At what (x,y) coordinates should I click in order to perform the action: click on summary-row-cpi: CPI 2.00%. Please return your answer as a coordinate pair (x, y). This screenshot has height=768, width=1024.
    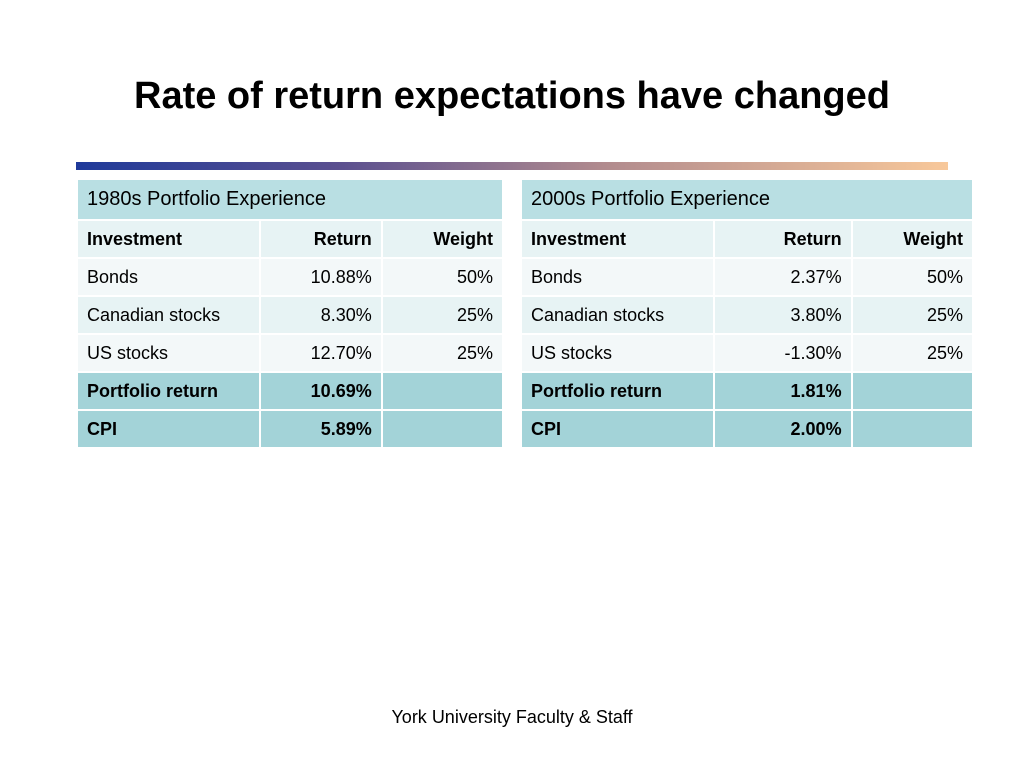
    Looking at the image, I should click on (747, 429).